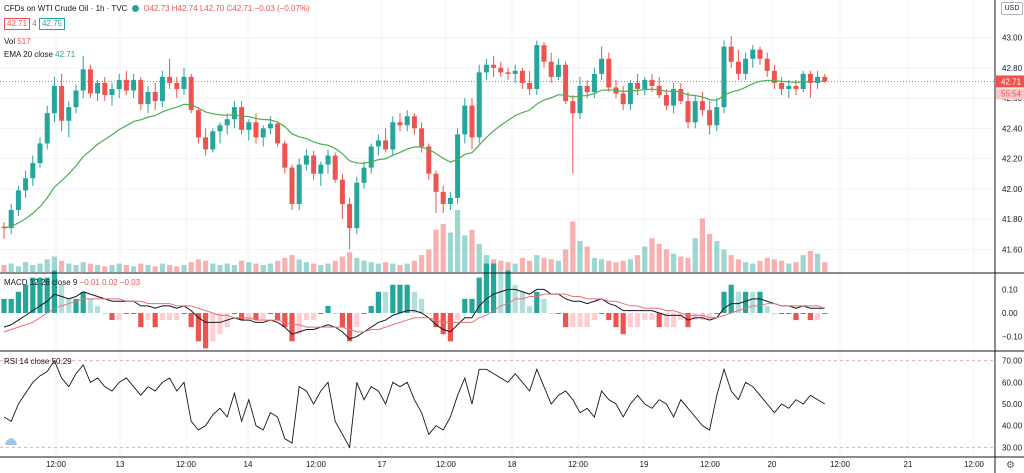  I want to click on volume-histogram, so click(414, 241).